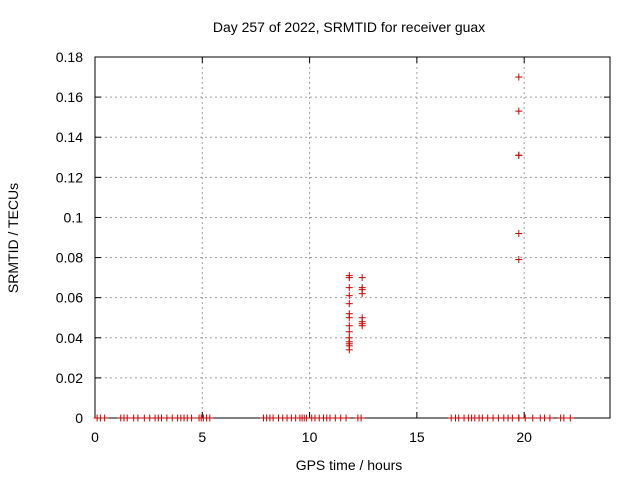  Describe the element at coordinates (69, 338) in the screenshot. I see `y-tick-label: 0.04` at that location.